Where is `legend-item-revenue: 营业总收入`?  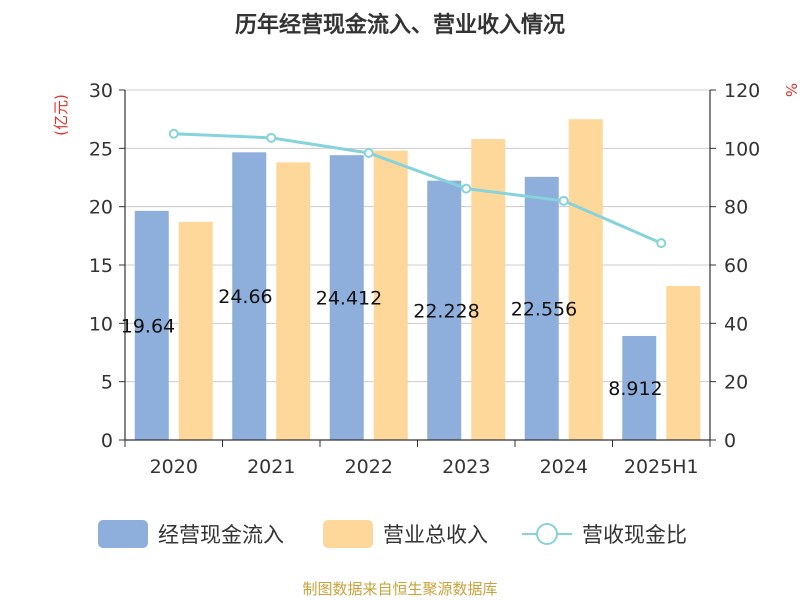 legend-item-revenue: 营业总收入 is located at coordinates (405, 534).